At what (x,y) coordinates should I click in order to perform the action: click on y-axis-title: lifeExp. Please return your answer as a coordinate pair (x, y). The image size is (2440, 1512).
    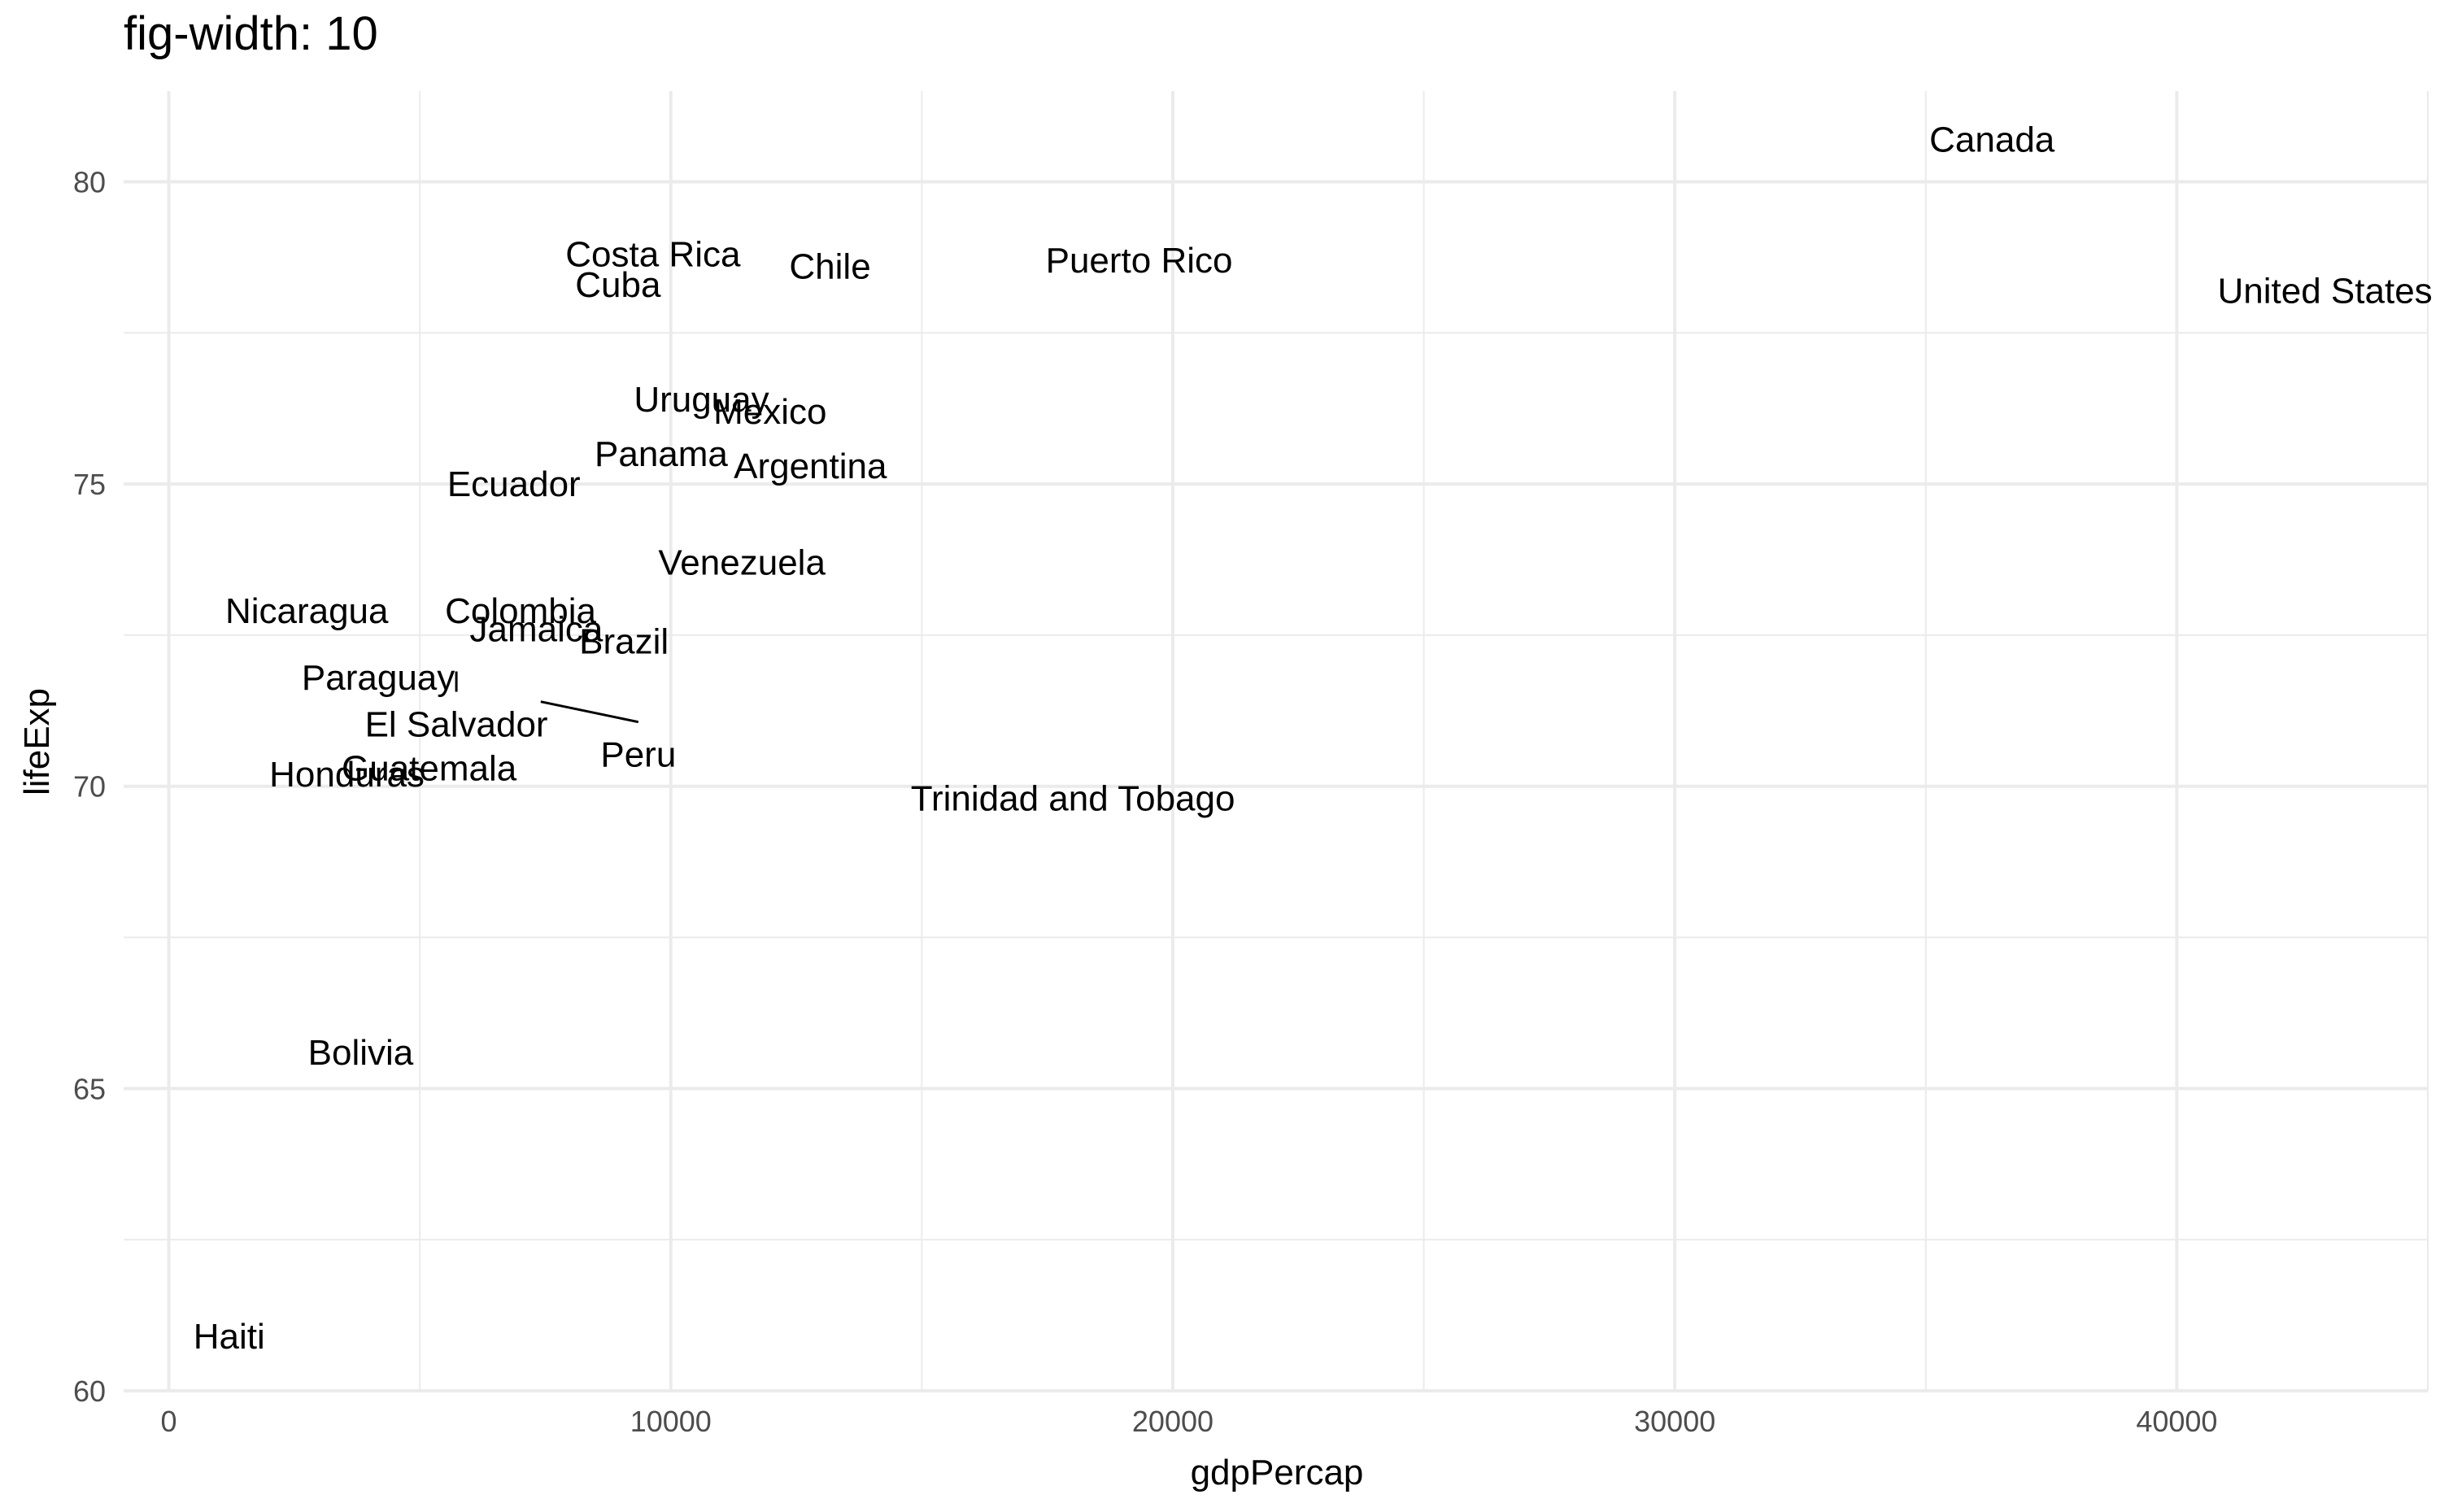
    Looking at the image, I should click on (37, 741).